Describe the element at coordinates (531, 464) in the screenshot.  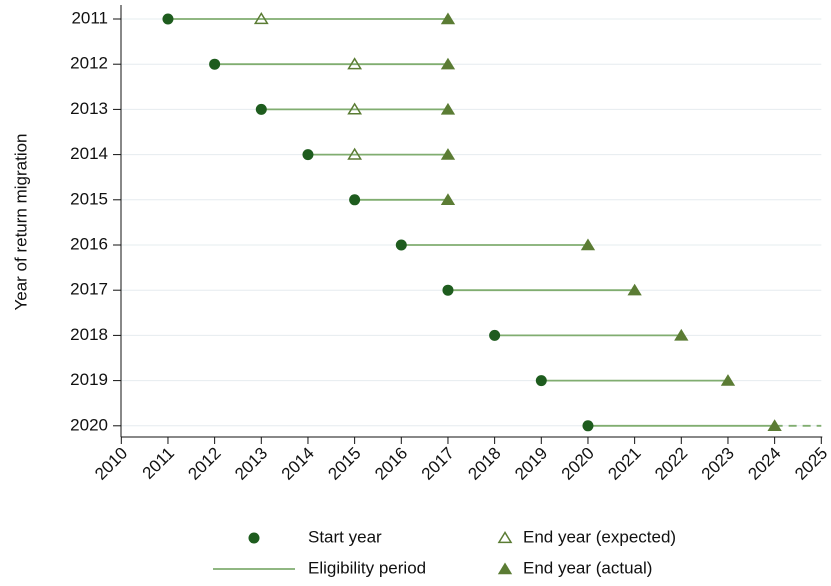
I see `x-tick-label: 2019` at that location.